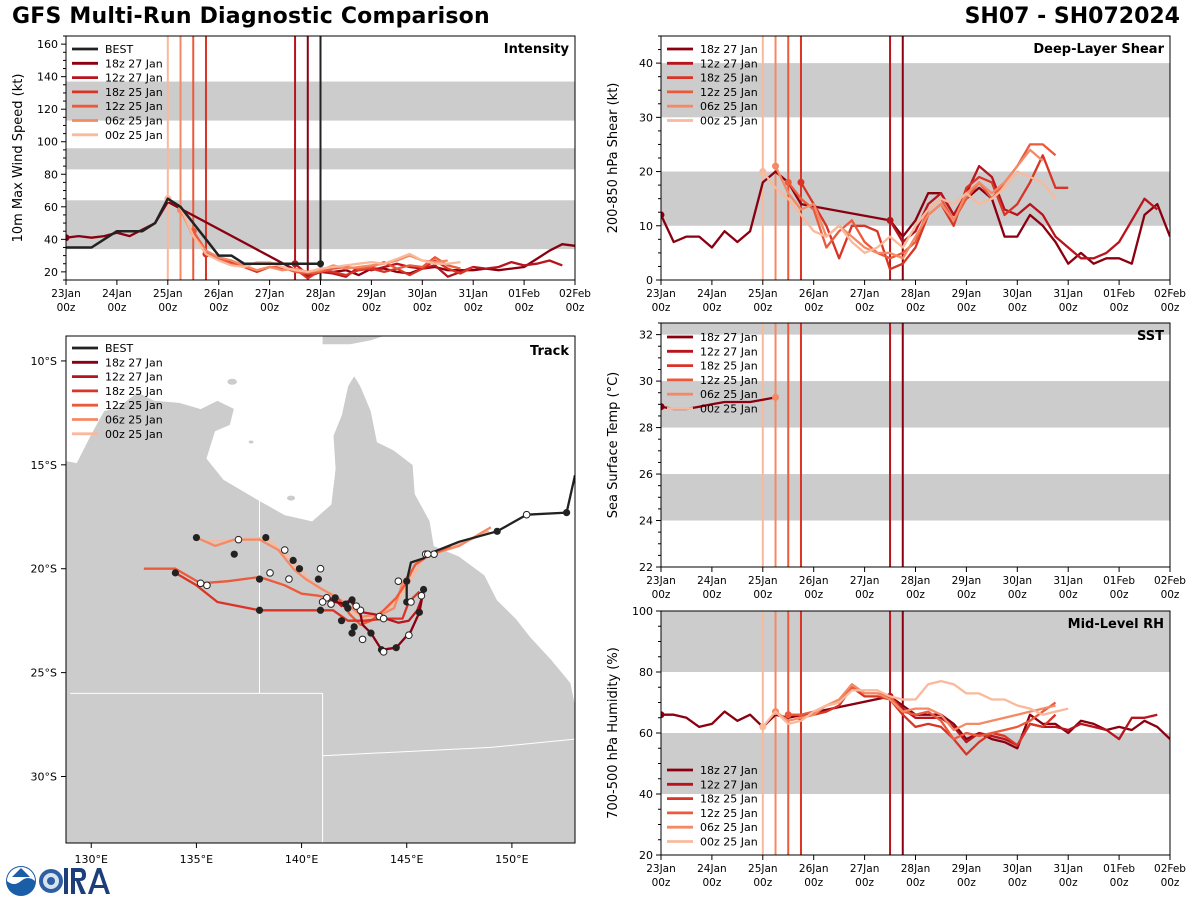 The image size is (1200, 900). I want to click on intensity-xtick-label: 25Jan, so click(168, 294).